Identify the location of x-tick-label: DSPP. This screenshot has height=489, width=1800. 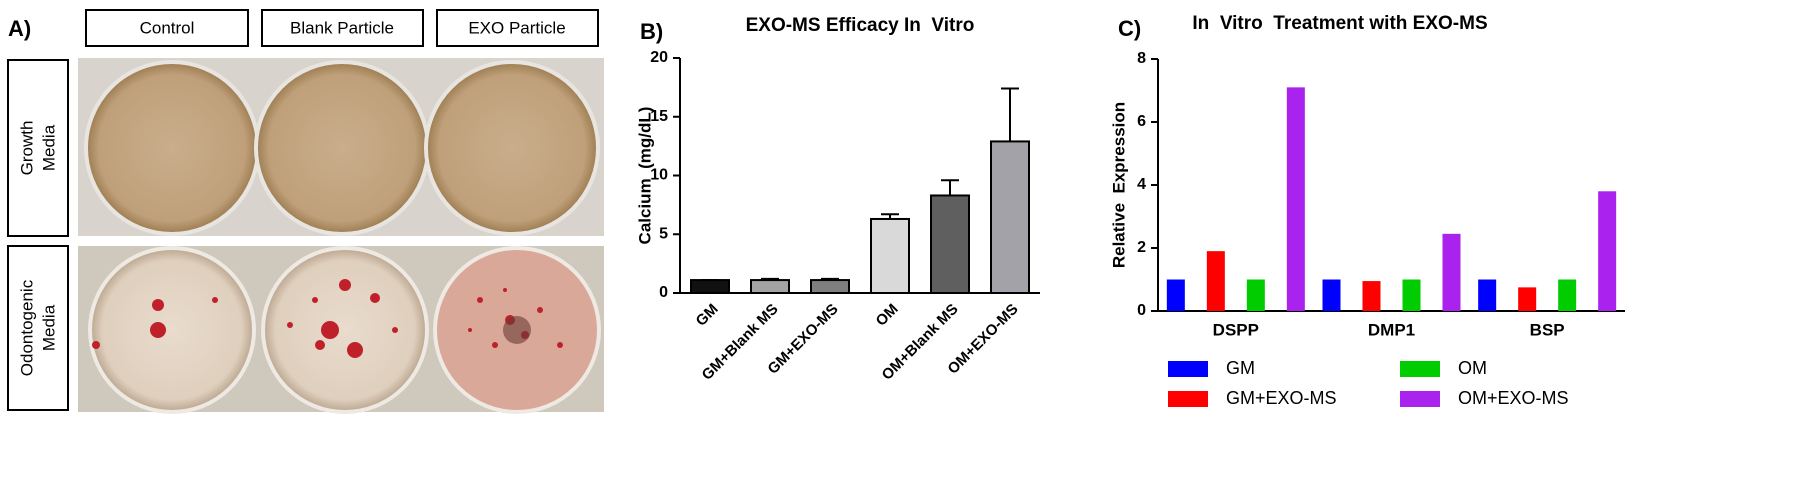
(1236, 329).